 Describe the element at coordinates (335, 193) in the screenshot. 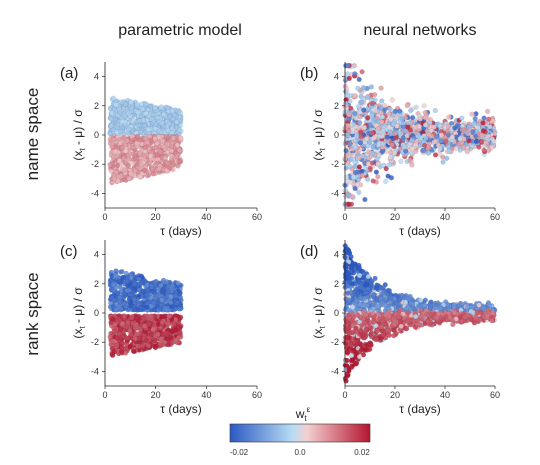

I see `y-tick-label: -4` at that location.